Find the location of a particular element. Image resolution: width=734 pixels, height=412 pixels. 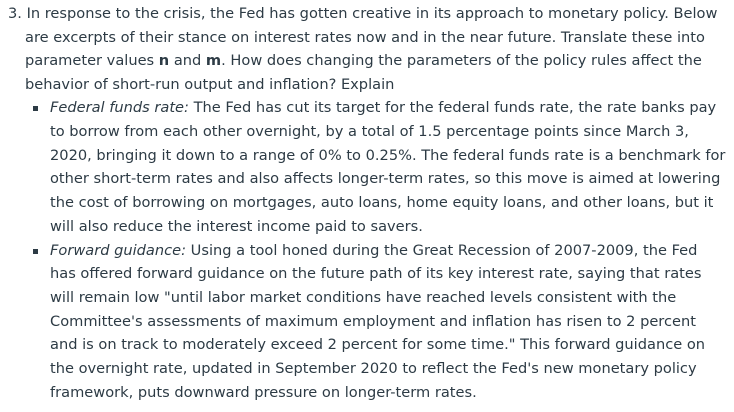

question-and: and is located at coordinates (187, 61).